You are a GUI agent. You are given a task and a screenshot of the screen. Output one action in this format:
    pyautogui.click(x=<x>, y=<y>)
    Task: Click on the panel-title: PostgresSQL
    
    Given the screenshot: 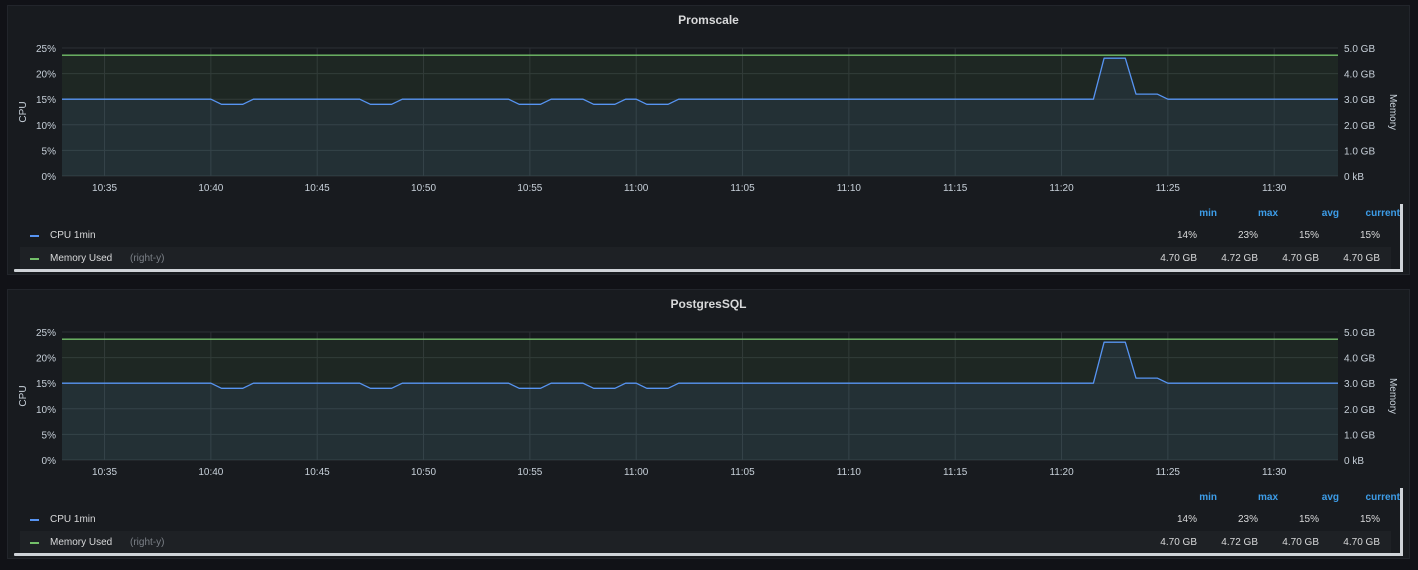 What is the action you would take?
    pyautogui.click(x=708, y=304)
    